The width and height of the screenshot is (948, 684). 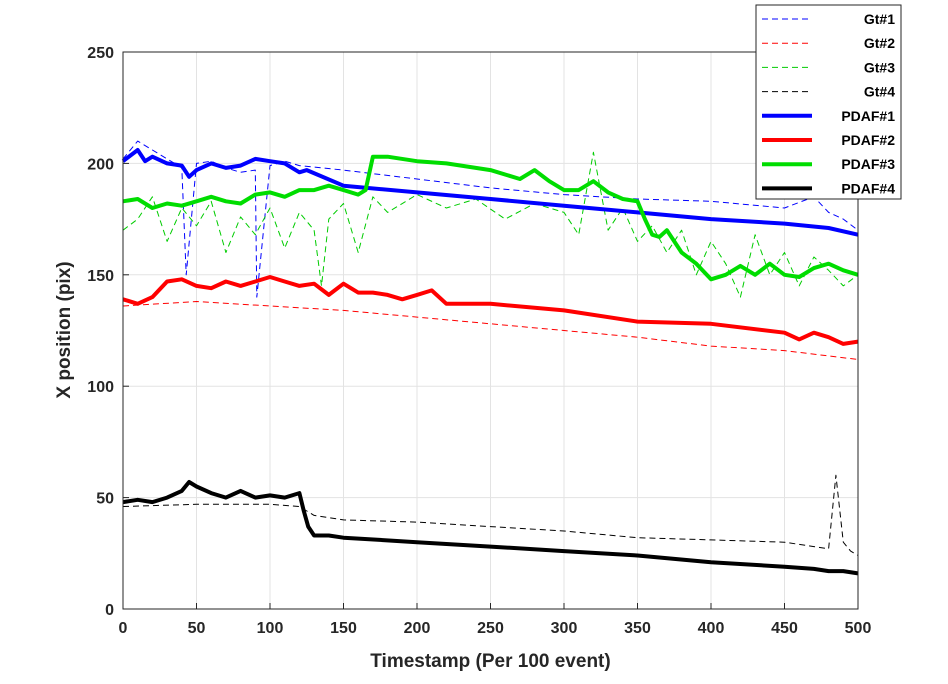 I want to click on legend-entry: PDAF#1, so click(x=868, y=116).